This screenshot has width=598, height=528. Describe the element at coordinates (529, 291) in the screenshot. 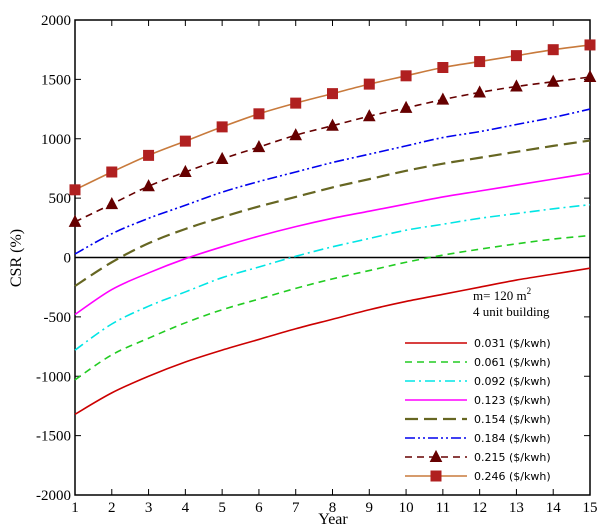

I see `annotation-line1-sup: 2` at that location.